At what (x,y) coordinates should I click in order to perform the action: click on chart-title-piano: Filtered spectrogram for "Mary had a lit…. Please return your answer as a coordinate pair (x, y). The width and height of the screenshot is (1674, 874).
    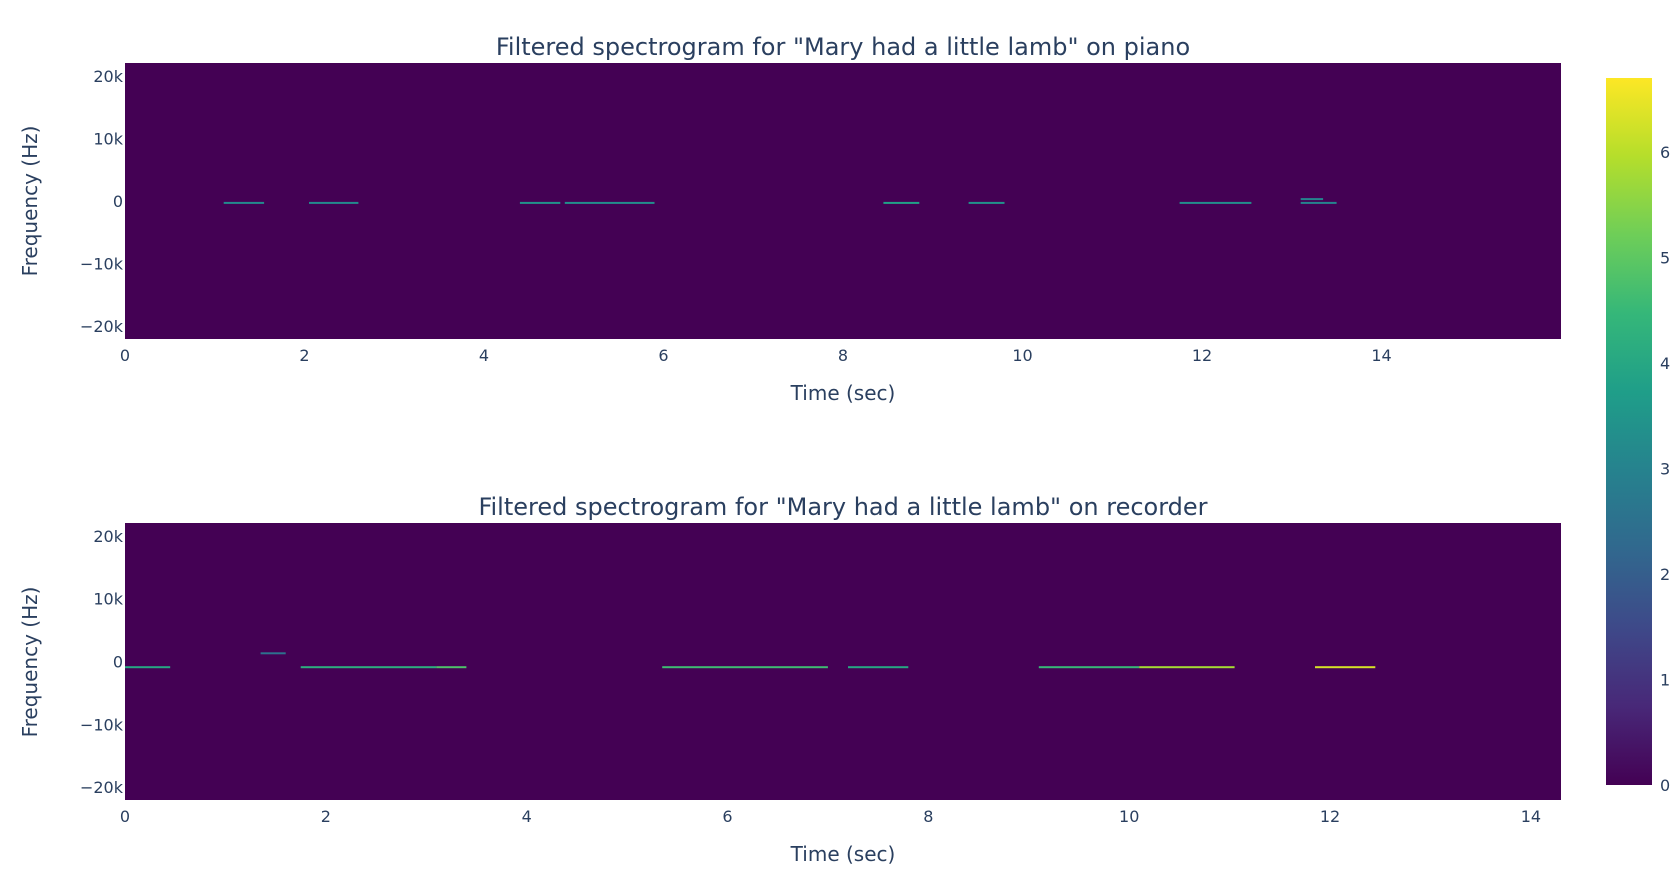
    Looking at the image, I should click on (843, 47).